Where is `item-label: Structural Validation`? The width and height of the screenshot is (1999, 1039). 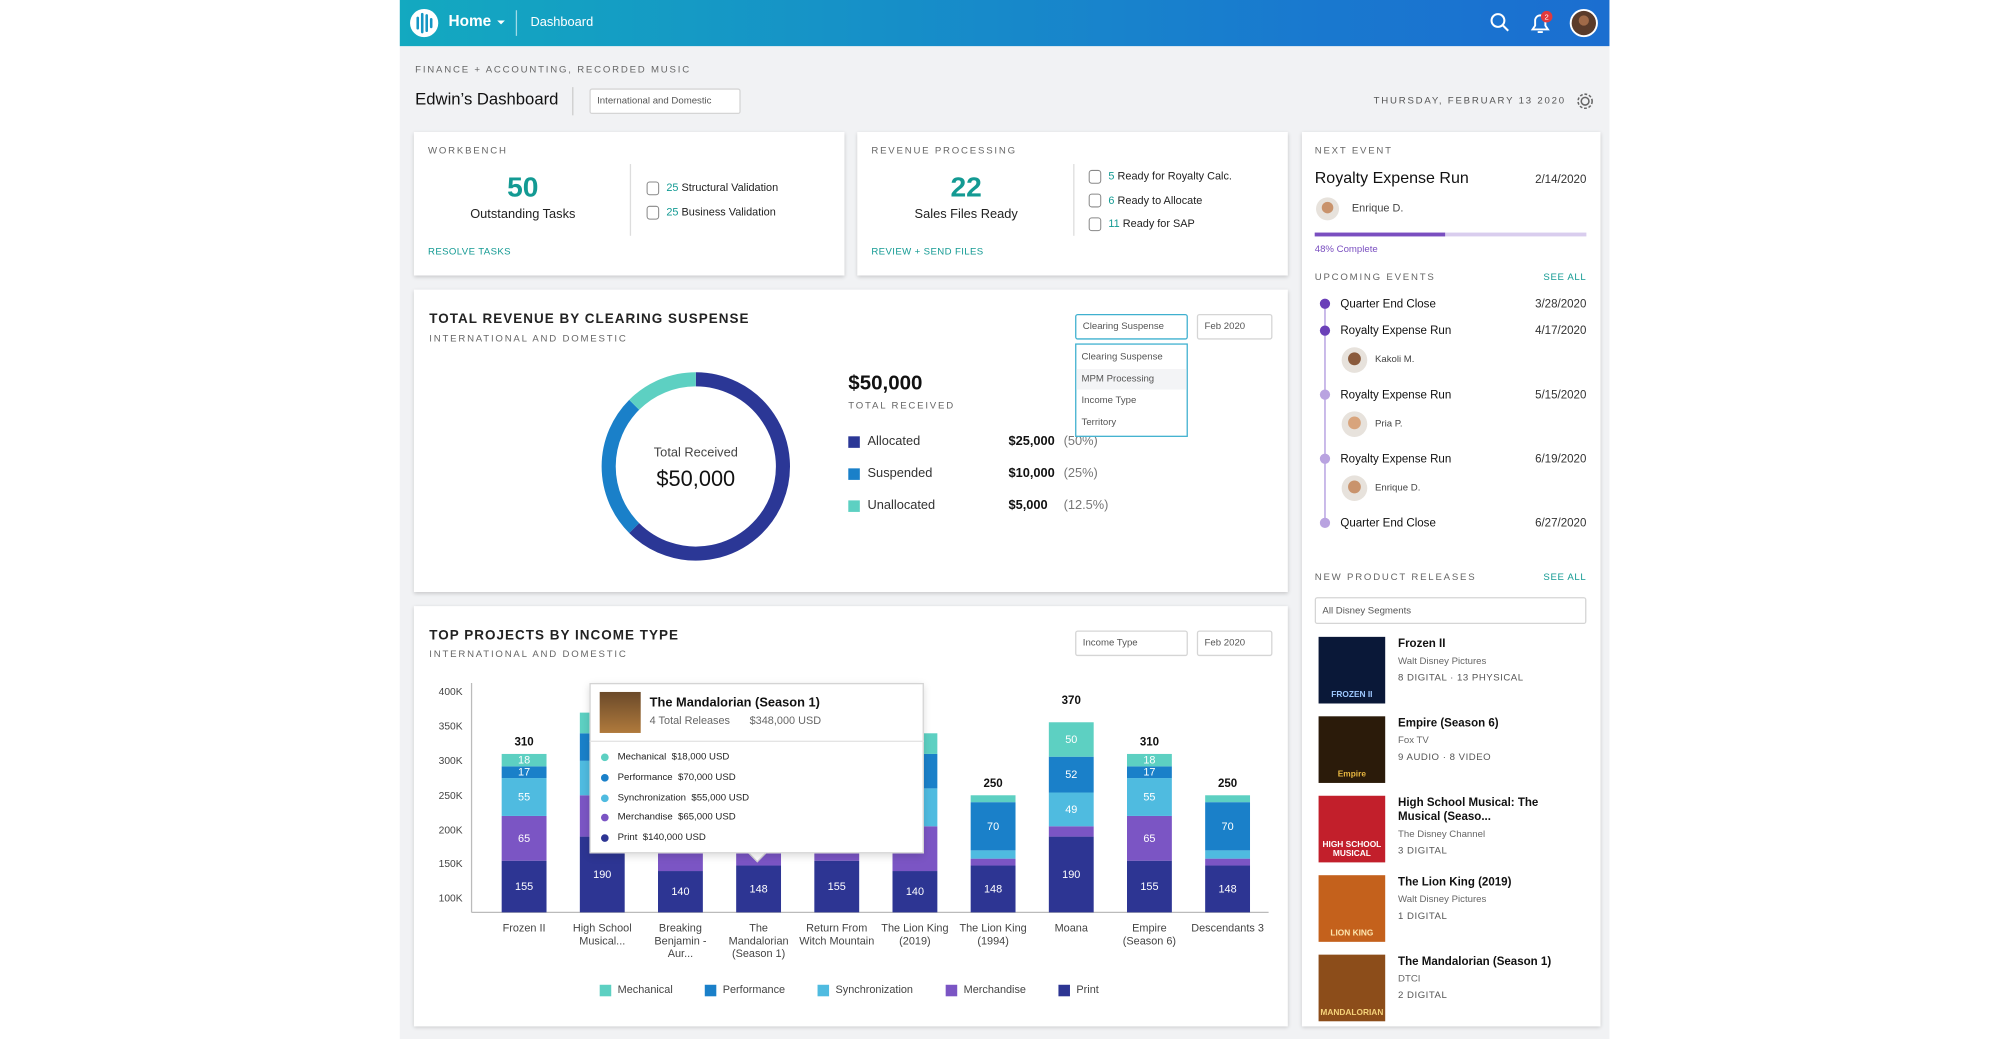
item-label: Structural Validation is located at coordinates (730, 187).